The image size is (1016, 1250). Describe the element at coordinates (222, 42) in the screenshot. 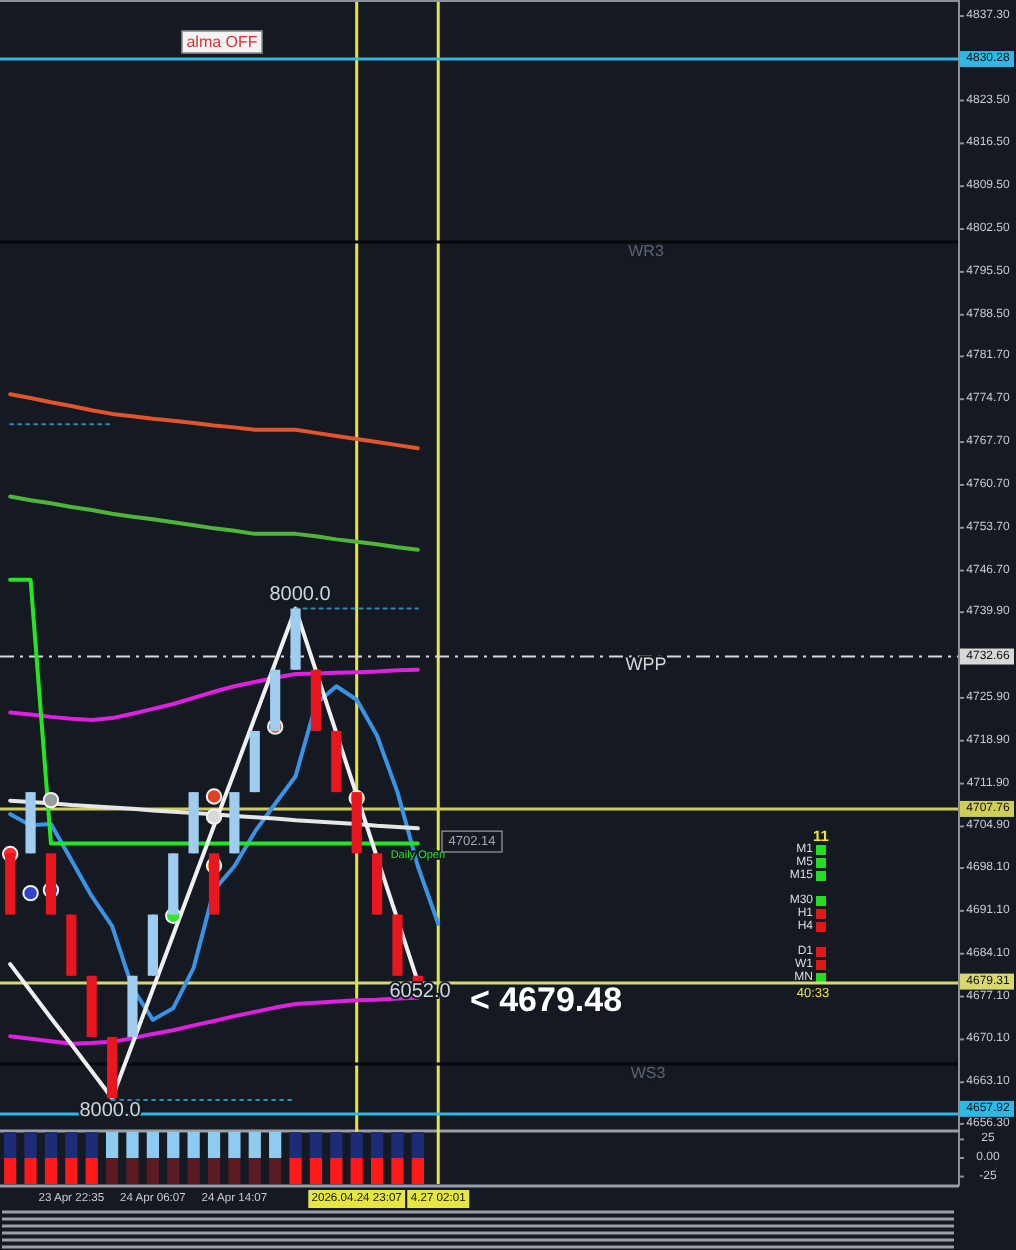

I see `annotation: alma OFF` at that location.